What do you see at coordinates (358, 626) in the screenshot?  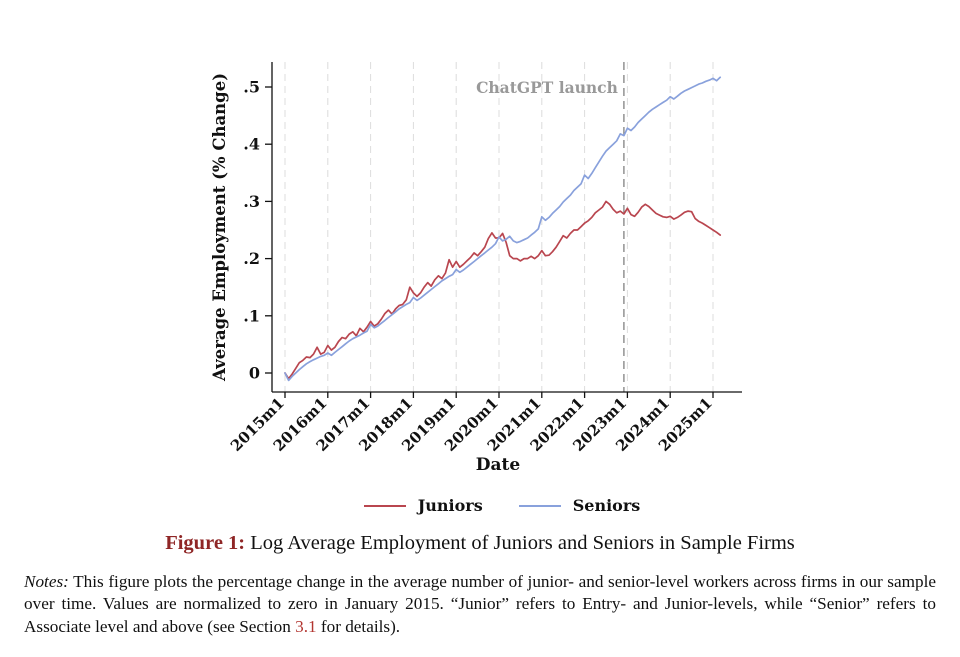 I see `notes-text-2: for details).` at bounding box center [358, 626].